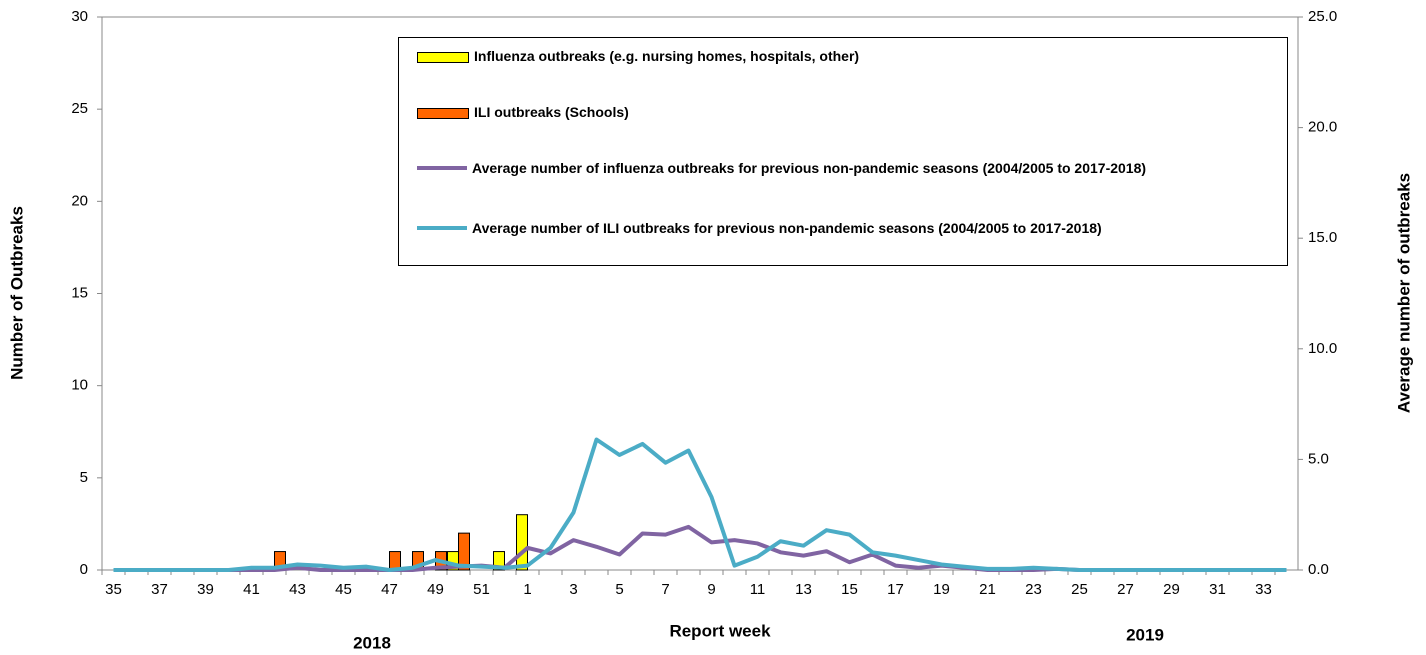 The image size is (1426, 655). I want to click on x-tick-label: 33, so click(1263, 589).